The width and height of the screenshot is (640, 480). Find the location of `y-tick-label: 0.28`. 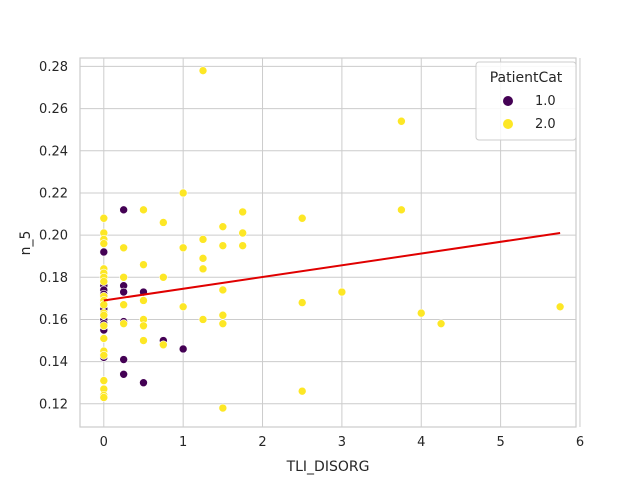

y-tick-label: 0.28 is located at coordinates (53, 67).